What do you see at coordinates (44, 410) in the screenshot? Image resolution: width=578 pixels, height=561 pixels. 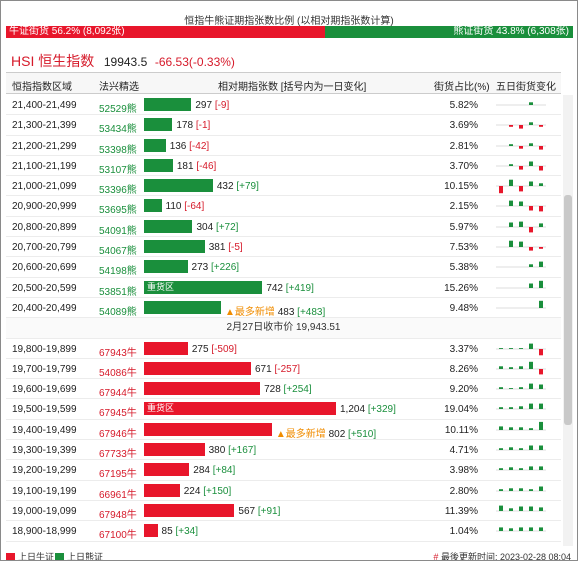 I see `range-cell: 19,500-19,599` at bounding box center [44, 410].